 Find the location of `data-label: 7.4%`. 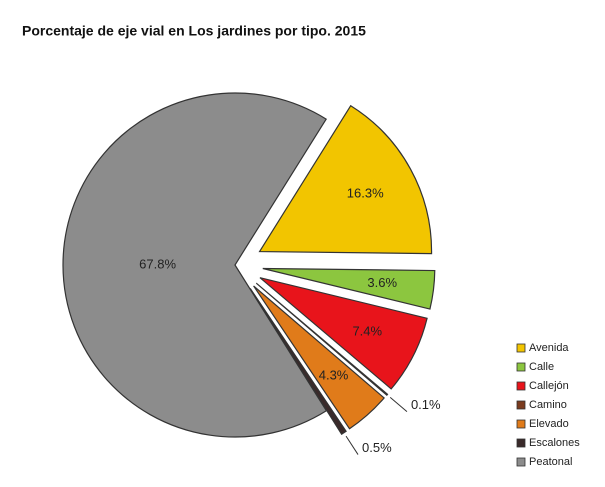

data-label: 7.4% is located at coordinates (367, 331).